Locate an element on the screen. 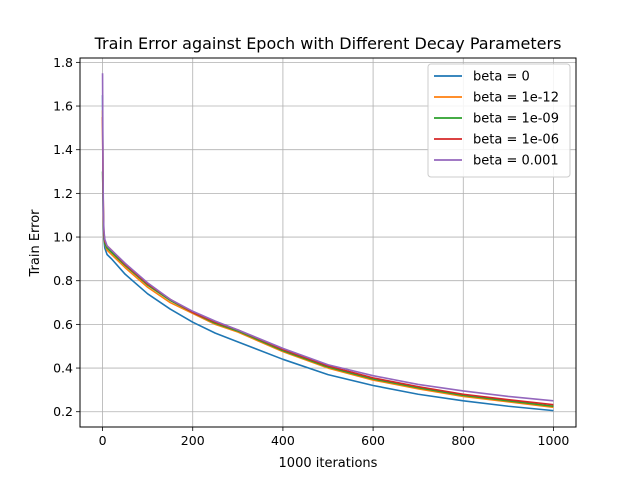 Image resolution: width=640 pixels, height=480 pixels. y-tick-label: 1.4 is located at coordinates (63, 149).